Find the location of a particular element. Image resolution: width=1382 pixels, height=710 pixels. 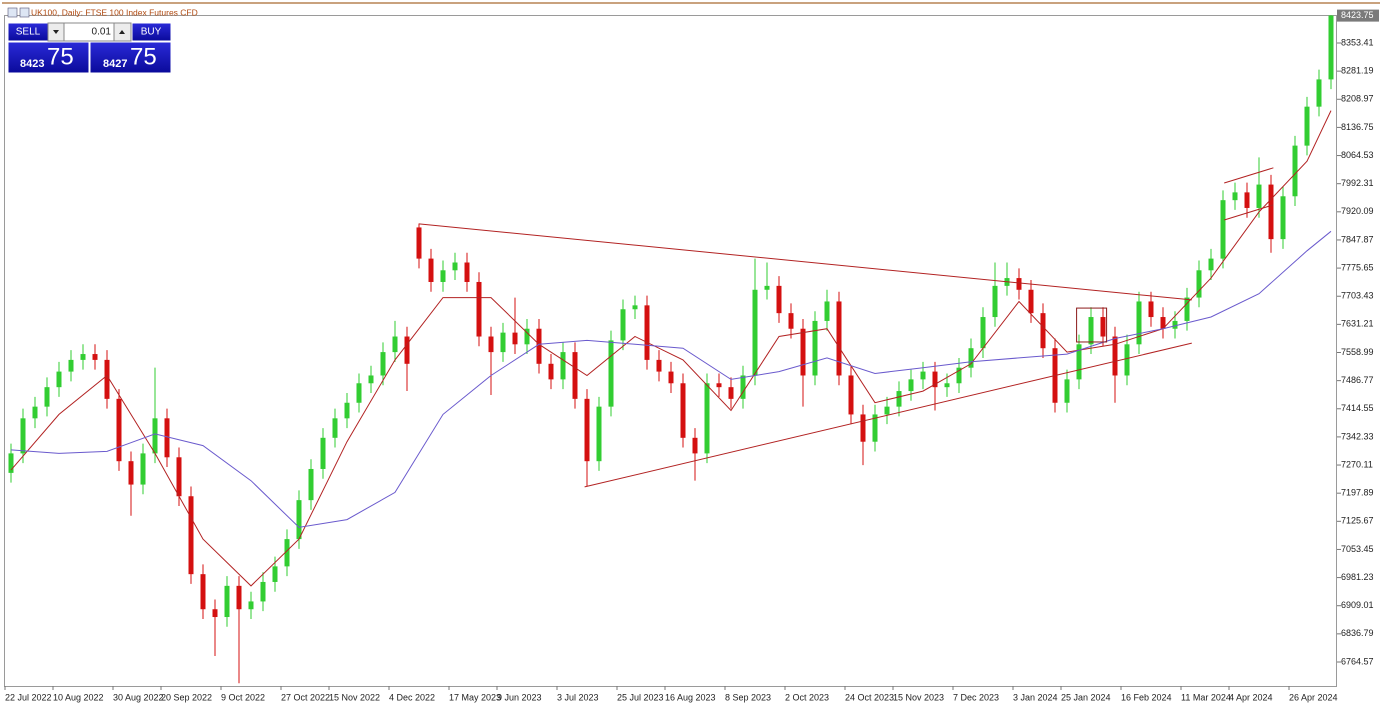

sell-price-box is located at coordinates (48, 57).